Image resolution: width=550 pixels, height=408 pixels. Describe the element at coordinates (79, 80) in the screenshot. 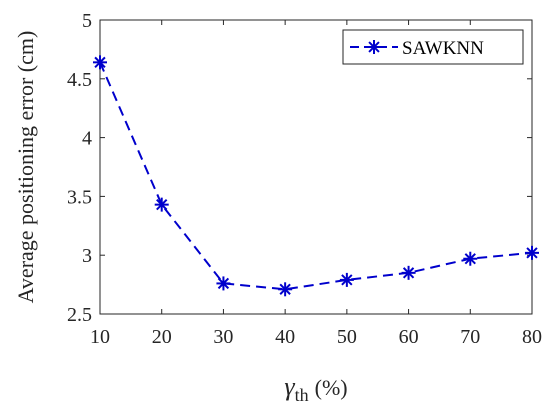

I see `y-tick-label: 4.5` at that location.